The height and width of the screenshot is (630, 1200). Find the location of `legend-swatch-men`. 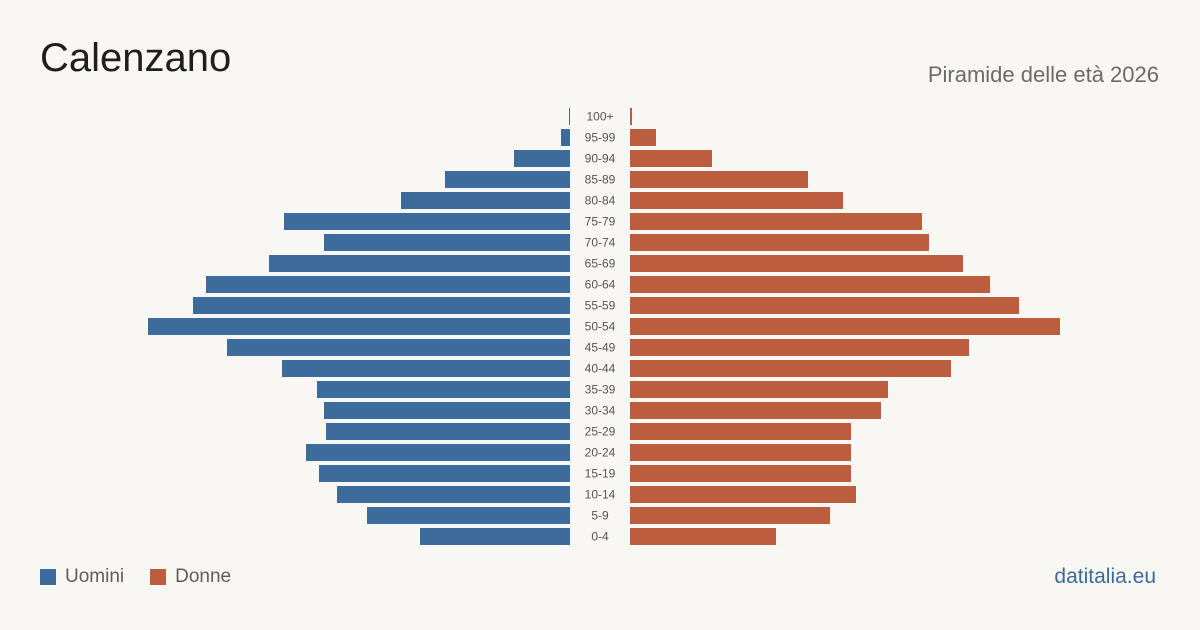

legend-swatch-men is located at coordinates (48, 577).